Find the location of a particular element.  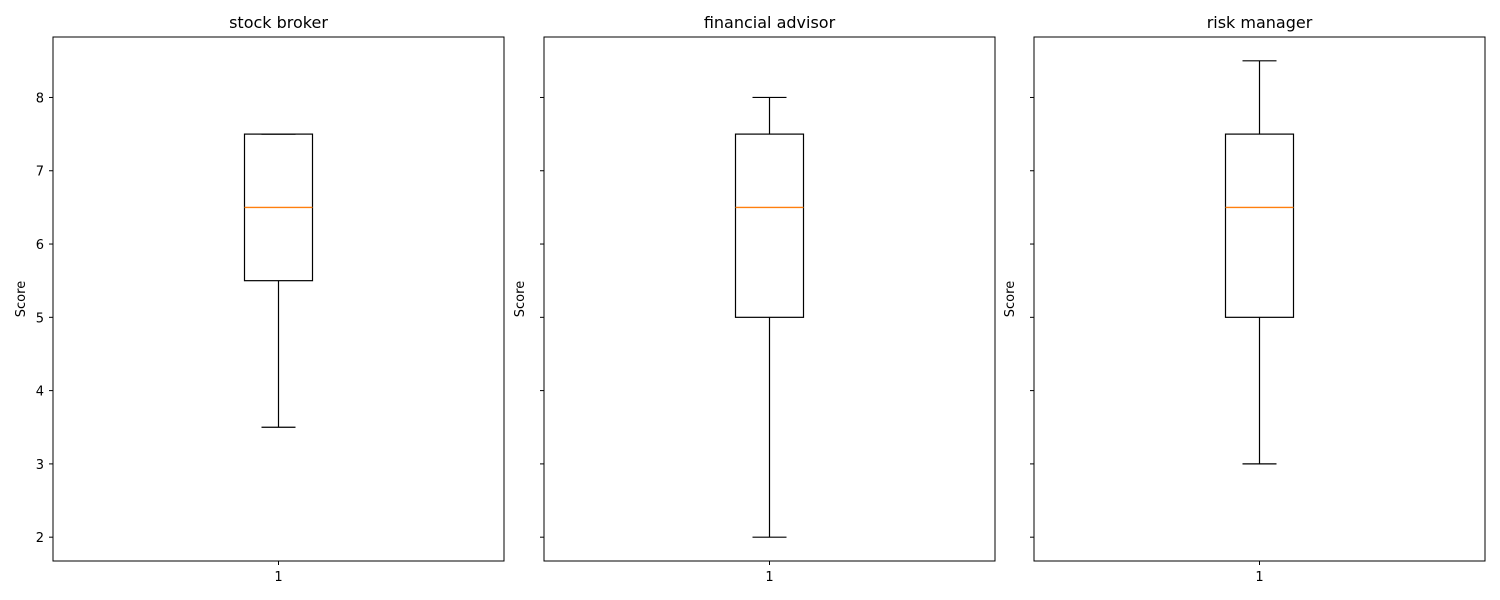

panel-1-title: stock broker is located at coordinates (278, 22).